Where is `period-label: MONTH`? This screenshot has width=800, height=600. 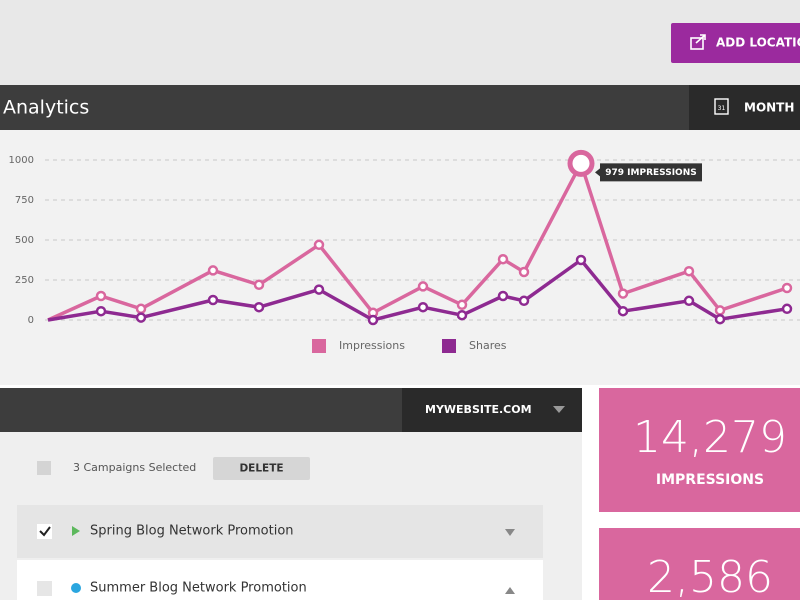
period-label: MONTH is located at coordinates (769, 108).